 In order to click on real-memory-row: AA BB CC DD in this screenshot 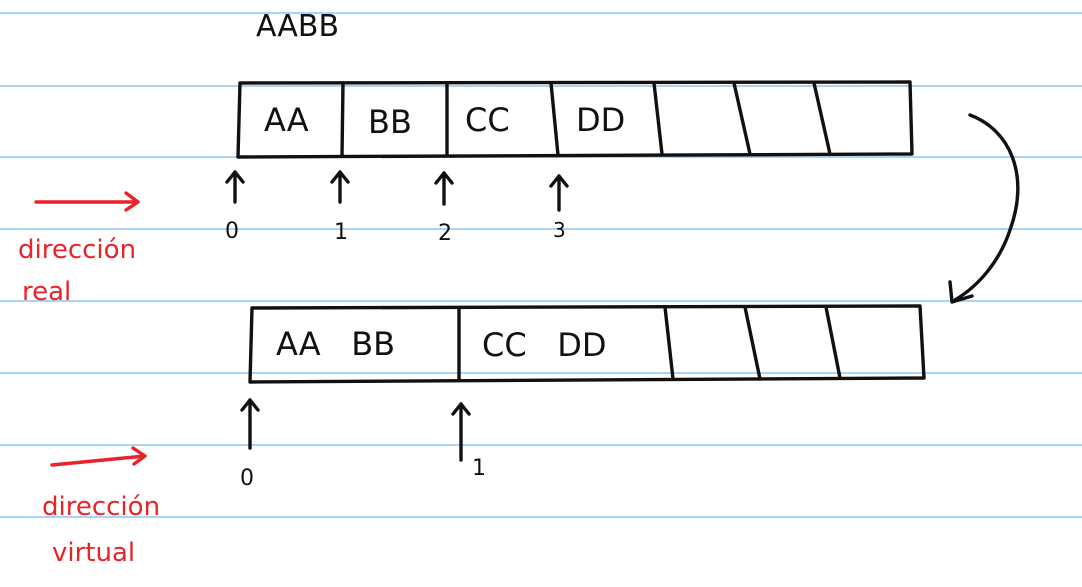, I will do `click(575, 119)`.